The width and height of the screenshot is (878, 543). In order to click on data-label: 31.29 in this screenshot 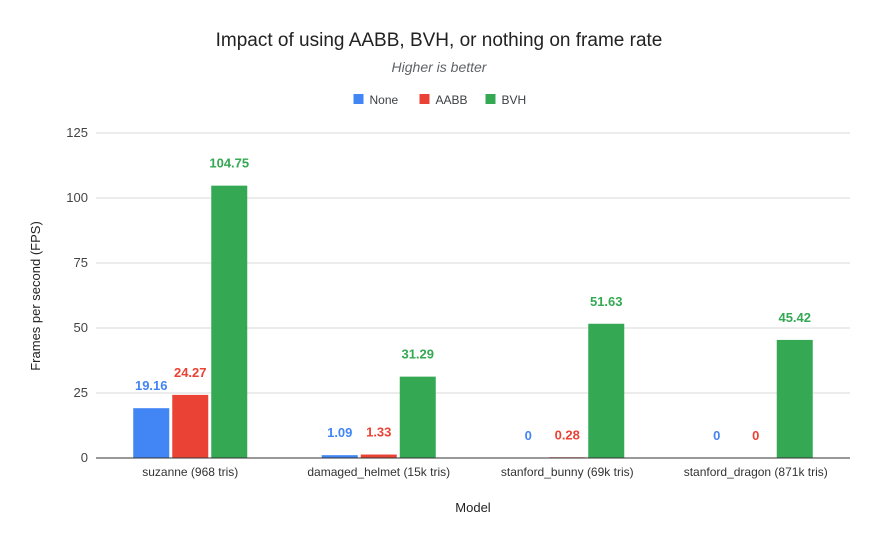, I will do `click(417, 354)`.